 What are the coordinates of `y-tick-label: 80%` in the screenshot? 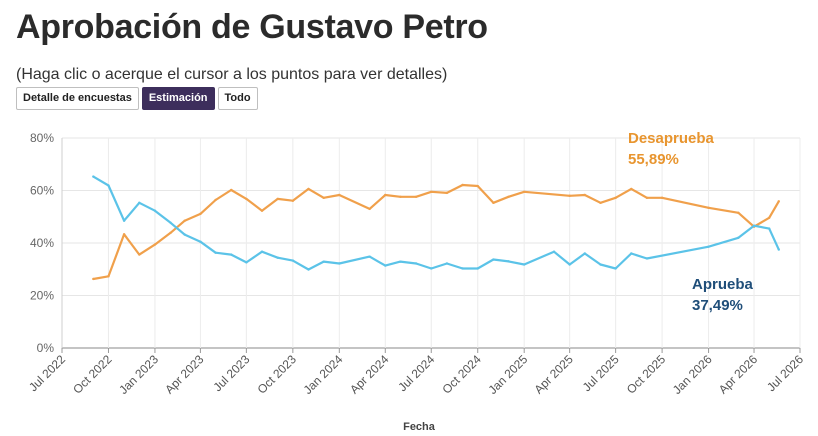 It's located at (42, 138).